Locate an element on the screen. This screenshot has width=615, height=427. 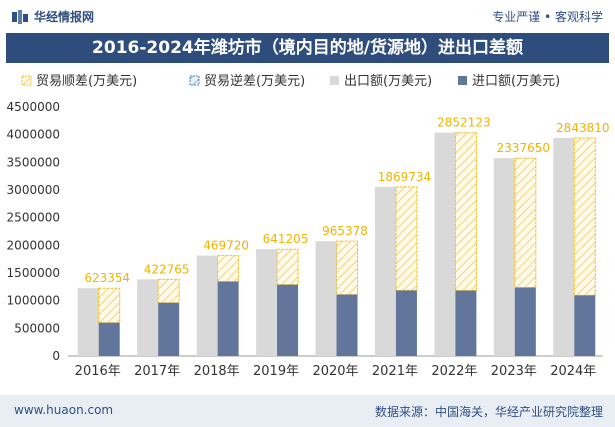
legend-label-0: 贸易顺差(万美元) is located at coordinates (86, 81).